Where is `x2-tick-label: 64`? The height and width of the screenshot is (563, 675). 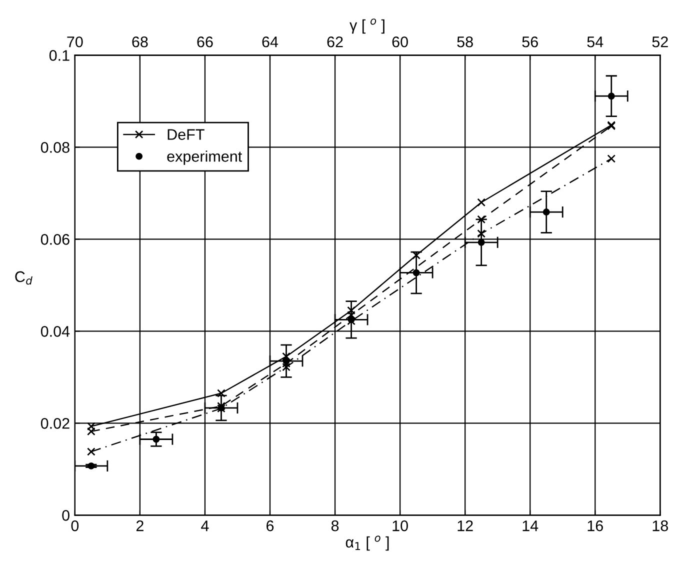
x2-tick-label: 64 is located at coordinates (270, 42).